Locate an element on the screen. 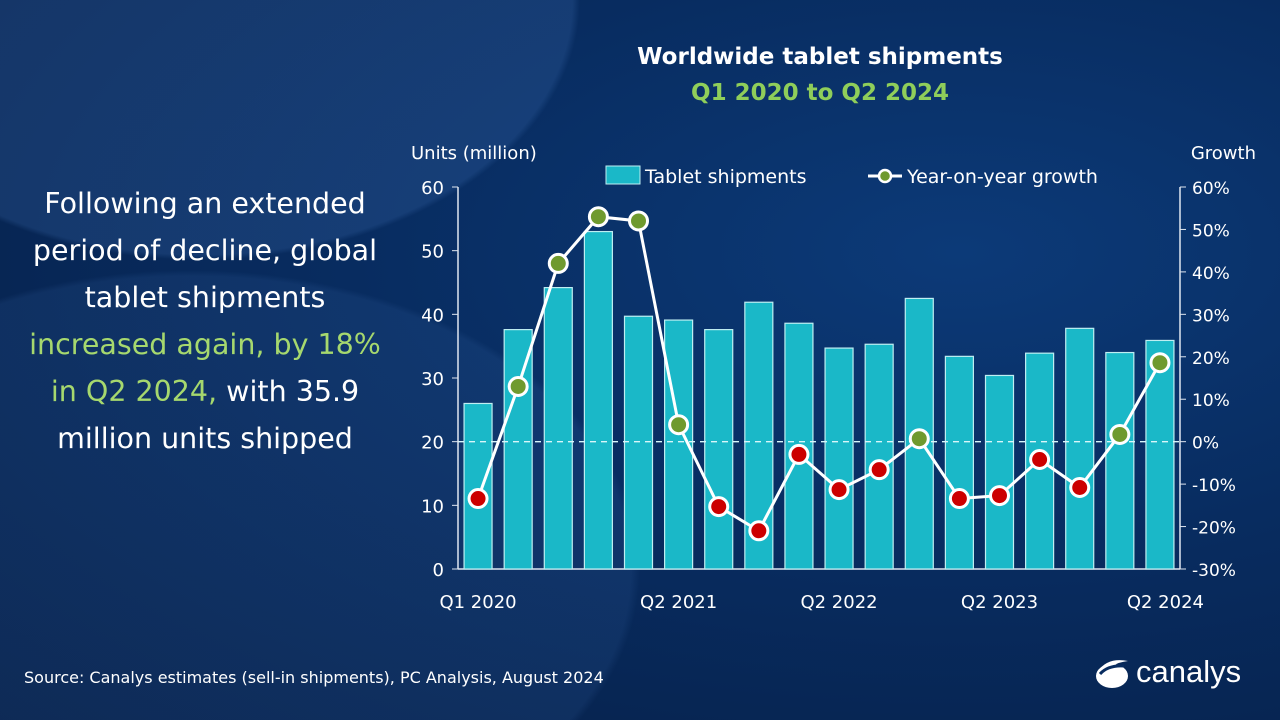  growth-point-q2-2020 is located at coordinates (518, 386).